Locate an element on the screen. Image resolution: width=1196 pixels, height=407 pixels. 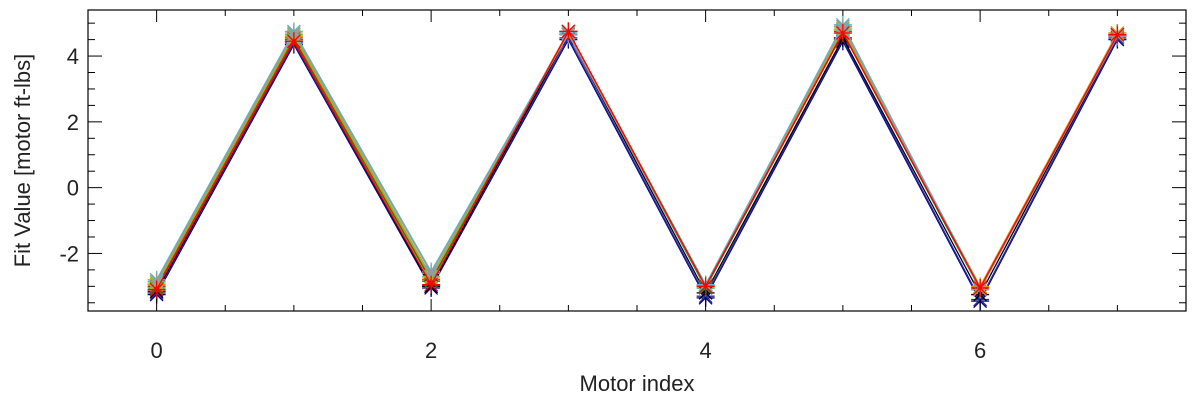
y-tick-label: 4 is located at coordinates (73, 56).